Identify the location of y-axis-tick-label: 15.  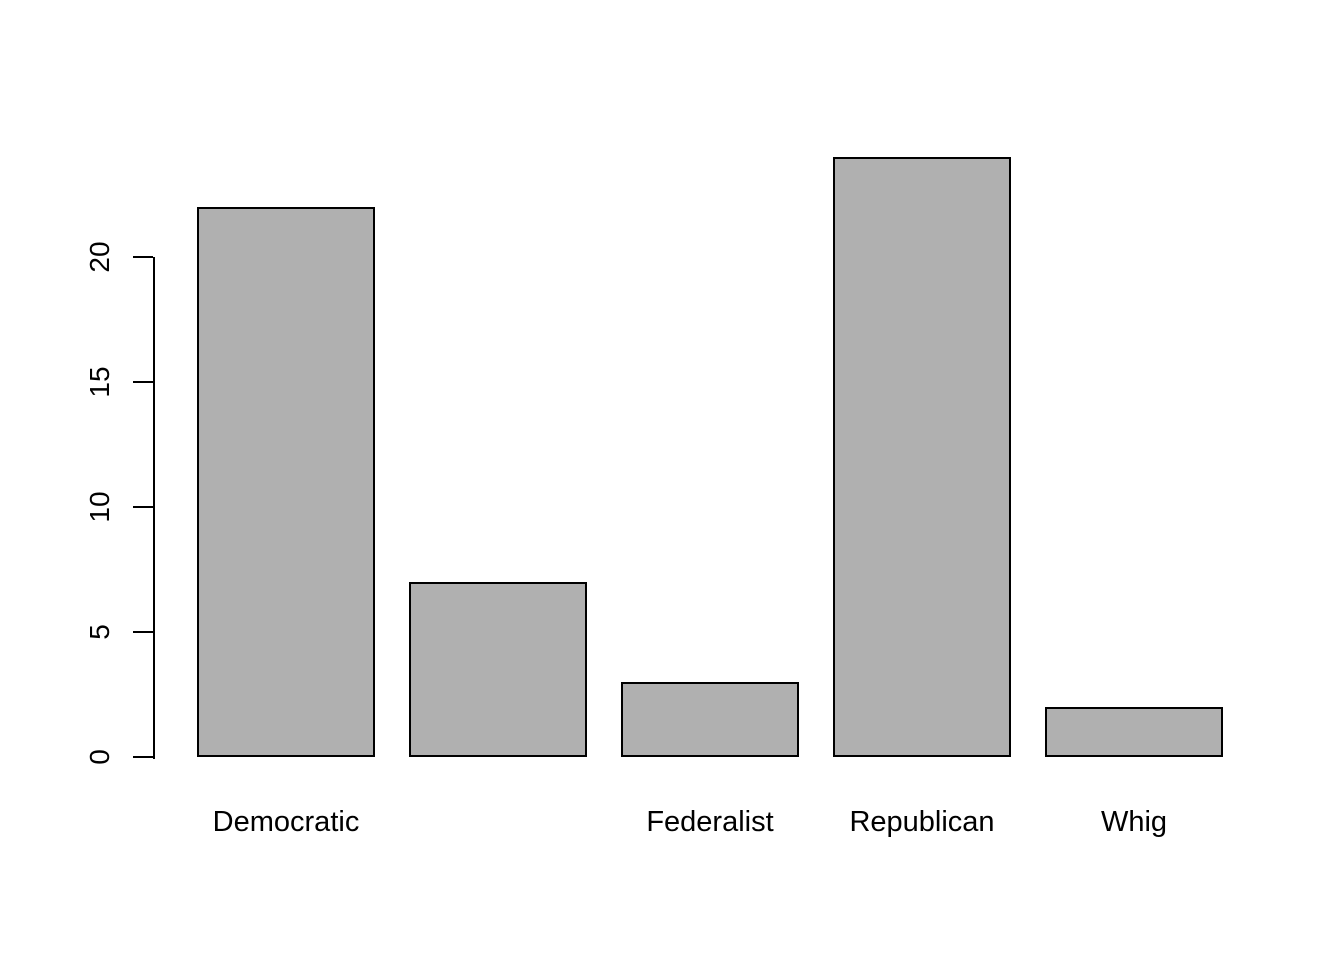
(99, 382).